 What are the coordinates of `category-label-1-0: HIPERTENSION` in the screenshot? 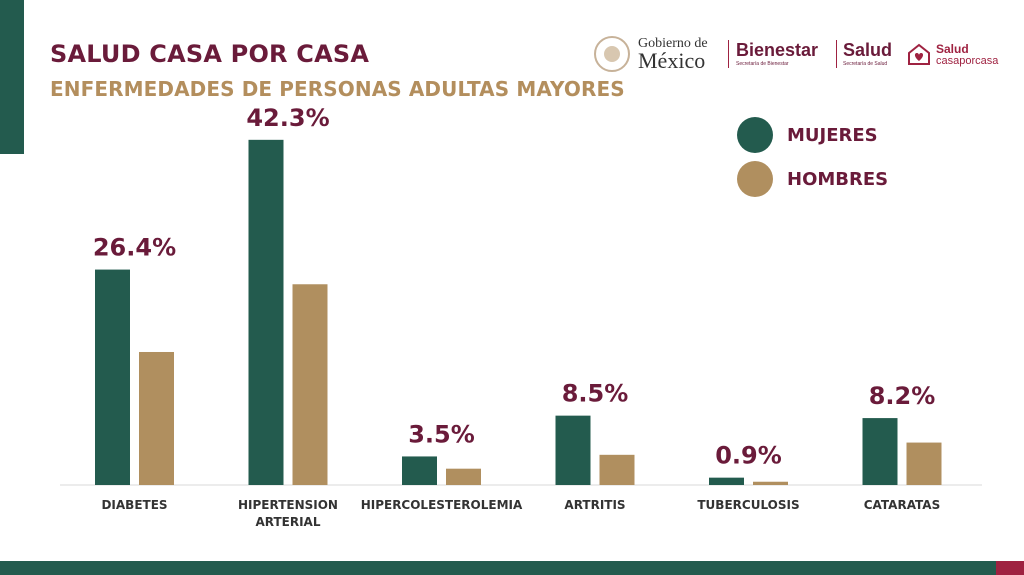 It's located at (288, 505).